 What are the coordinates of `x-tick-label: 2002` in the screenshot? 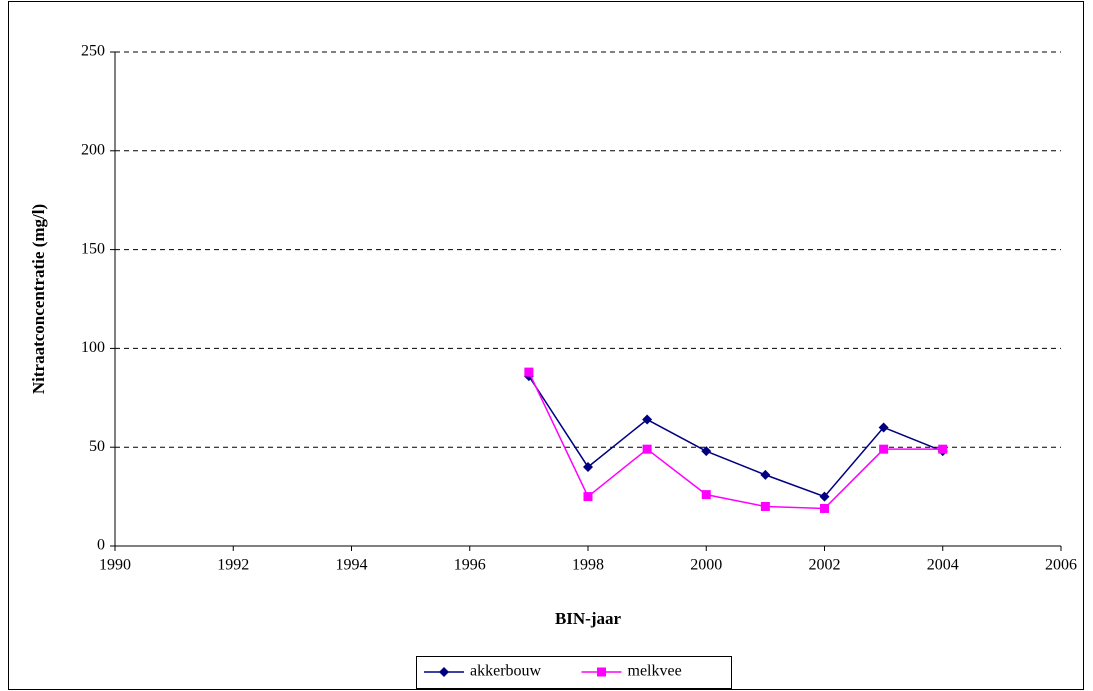 It's located at (825, 565).